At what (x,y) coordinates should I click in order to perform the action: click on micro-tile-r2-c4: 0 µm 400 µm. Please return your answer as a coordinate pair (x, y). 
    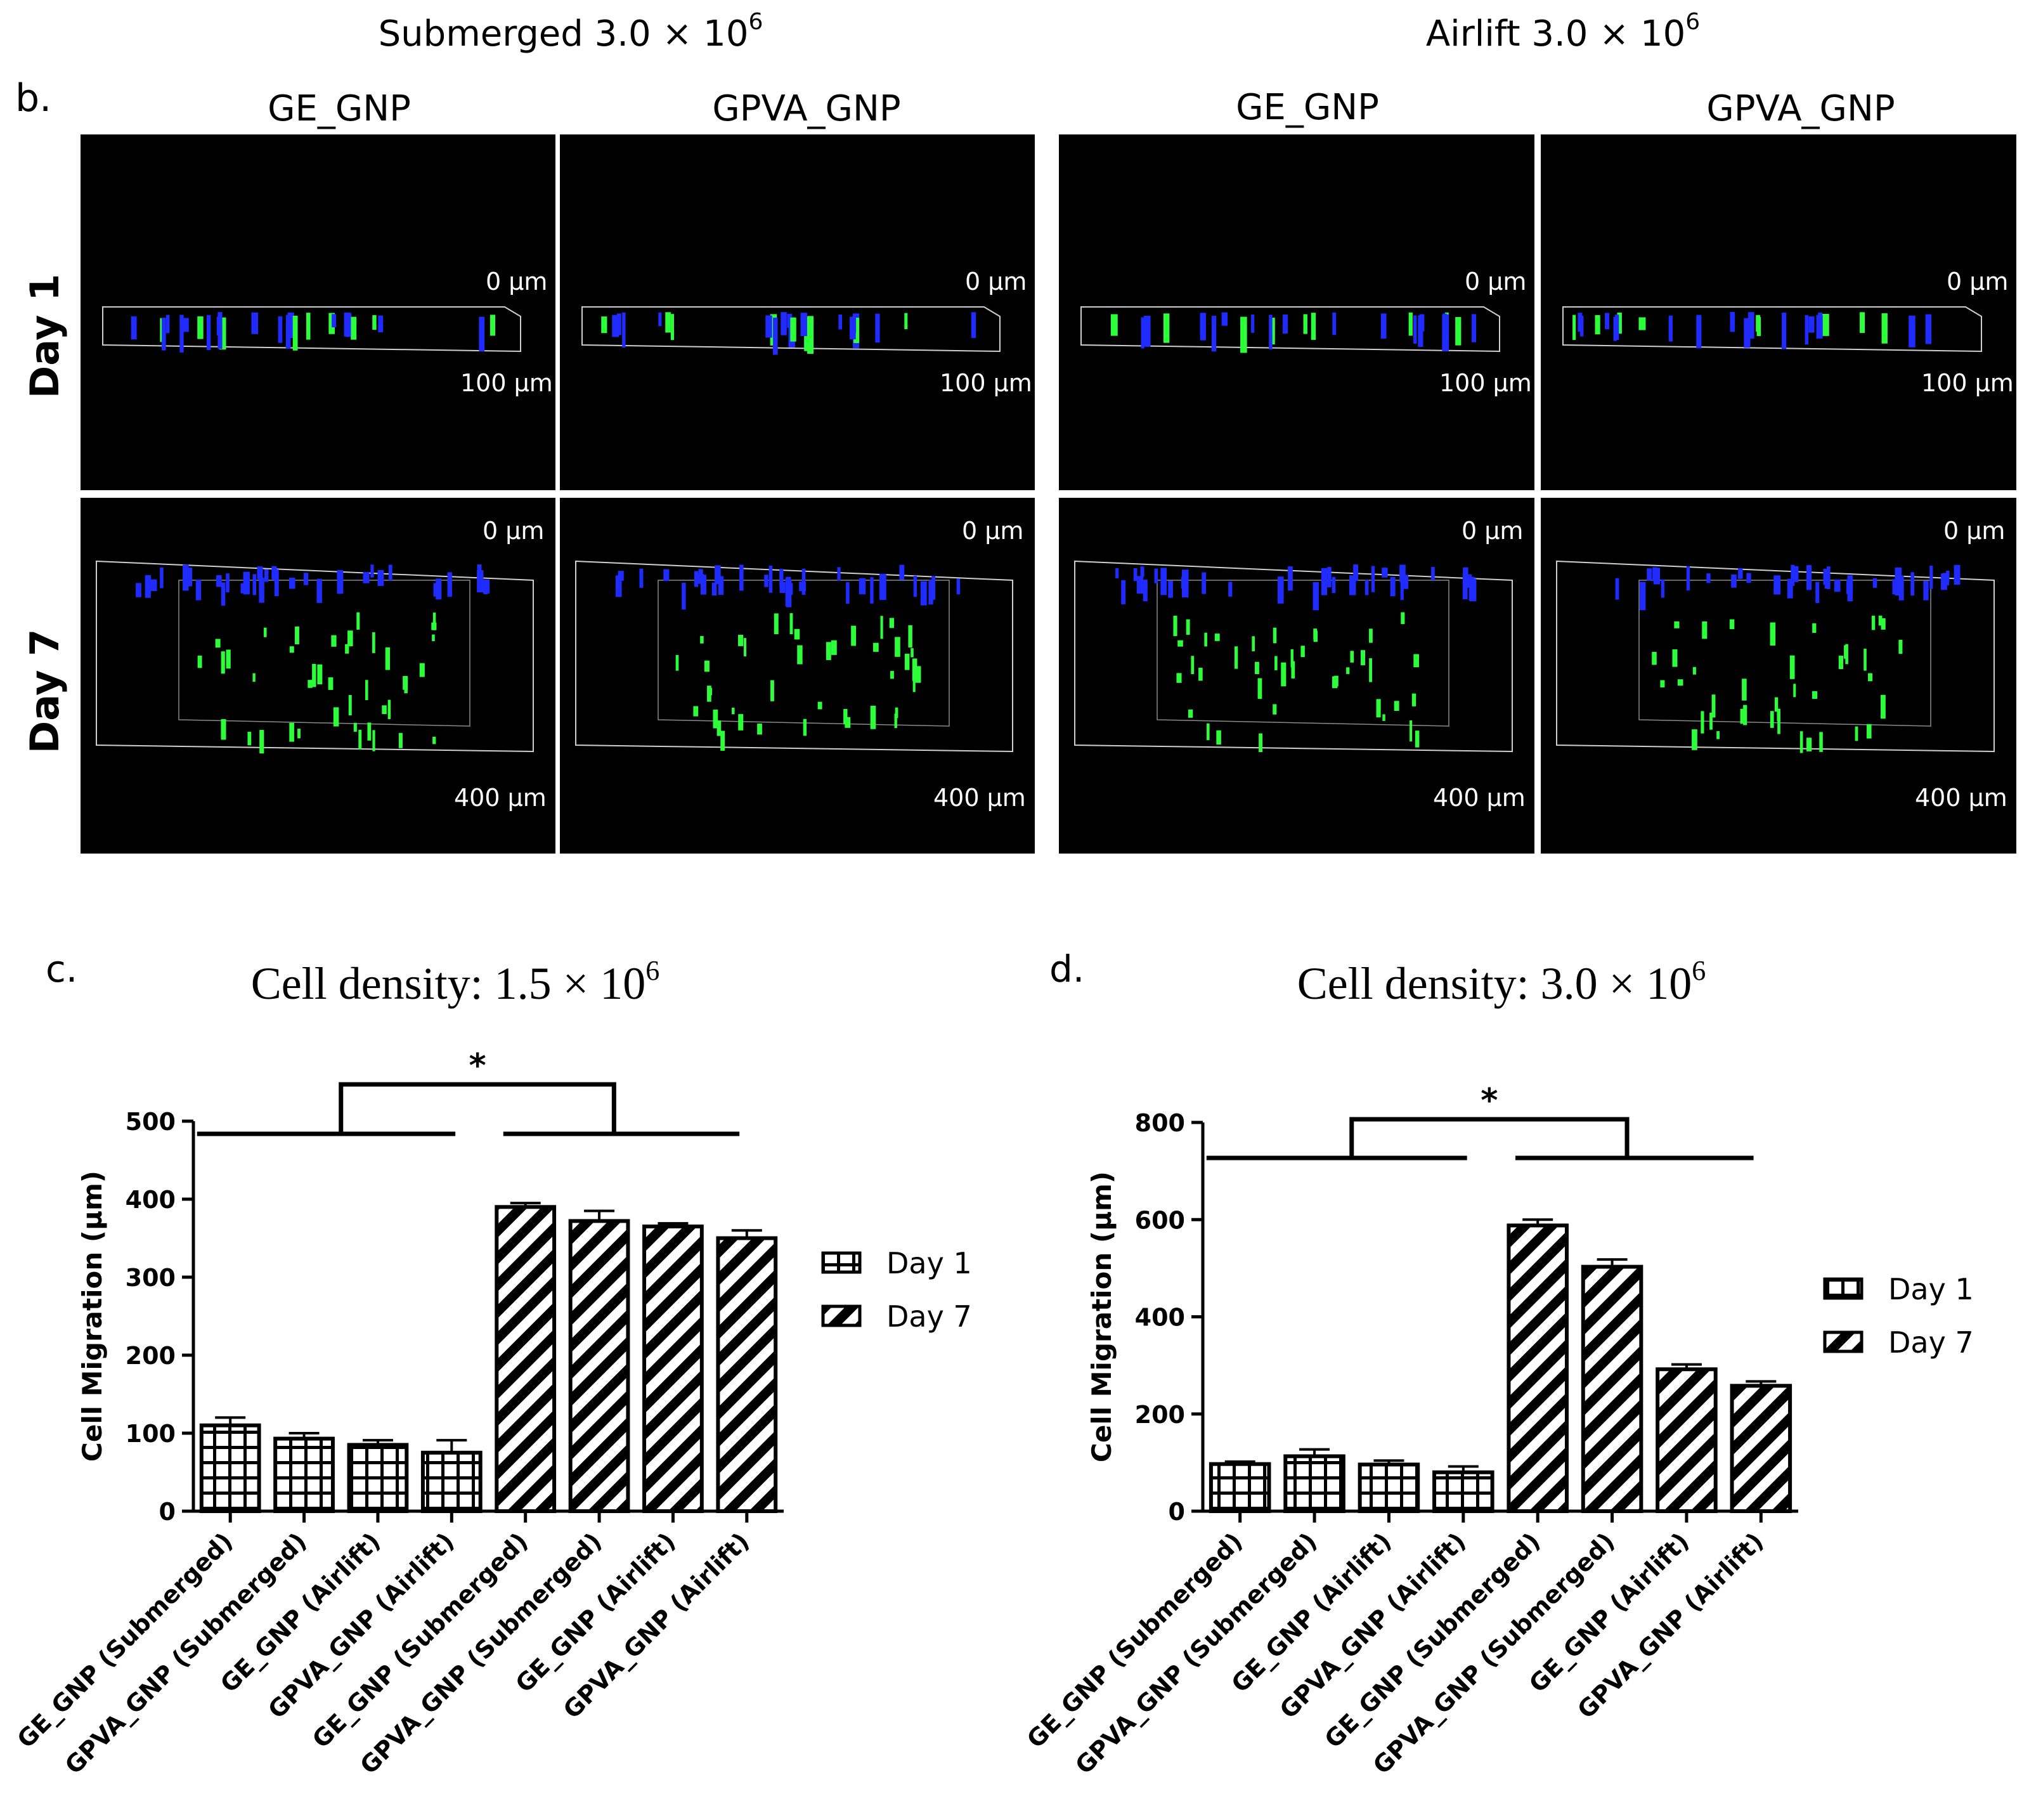
    Looking at the image, I should click on (1778, 676).